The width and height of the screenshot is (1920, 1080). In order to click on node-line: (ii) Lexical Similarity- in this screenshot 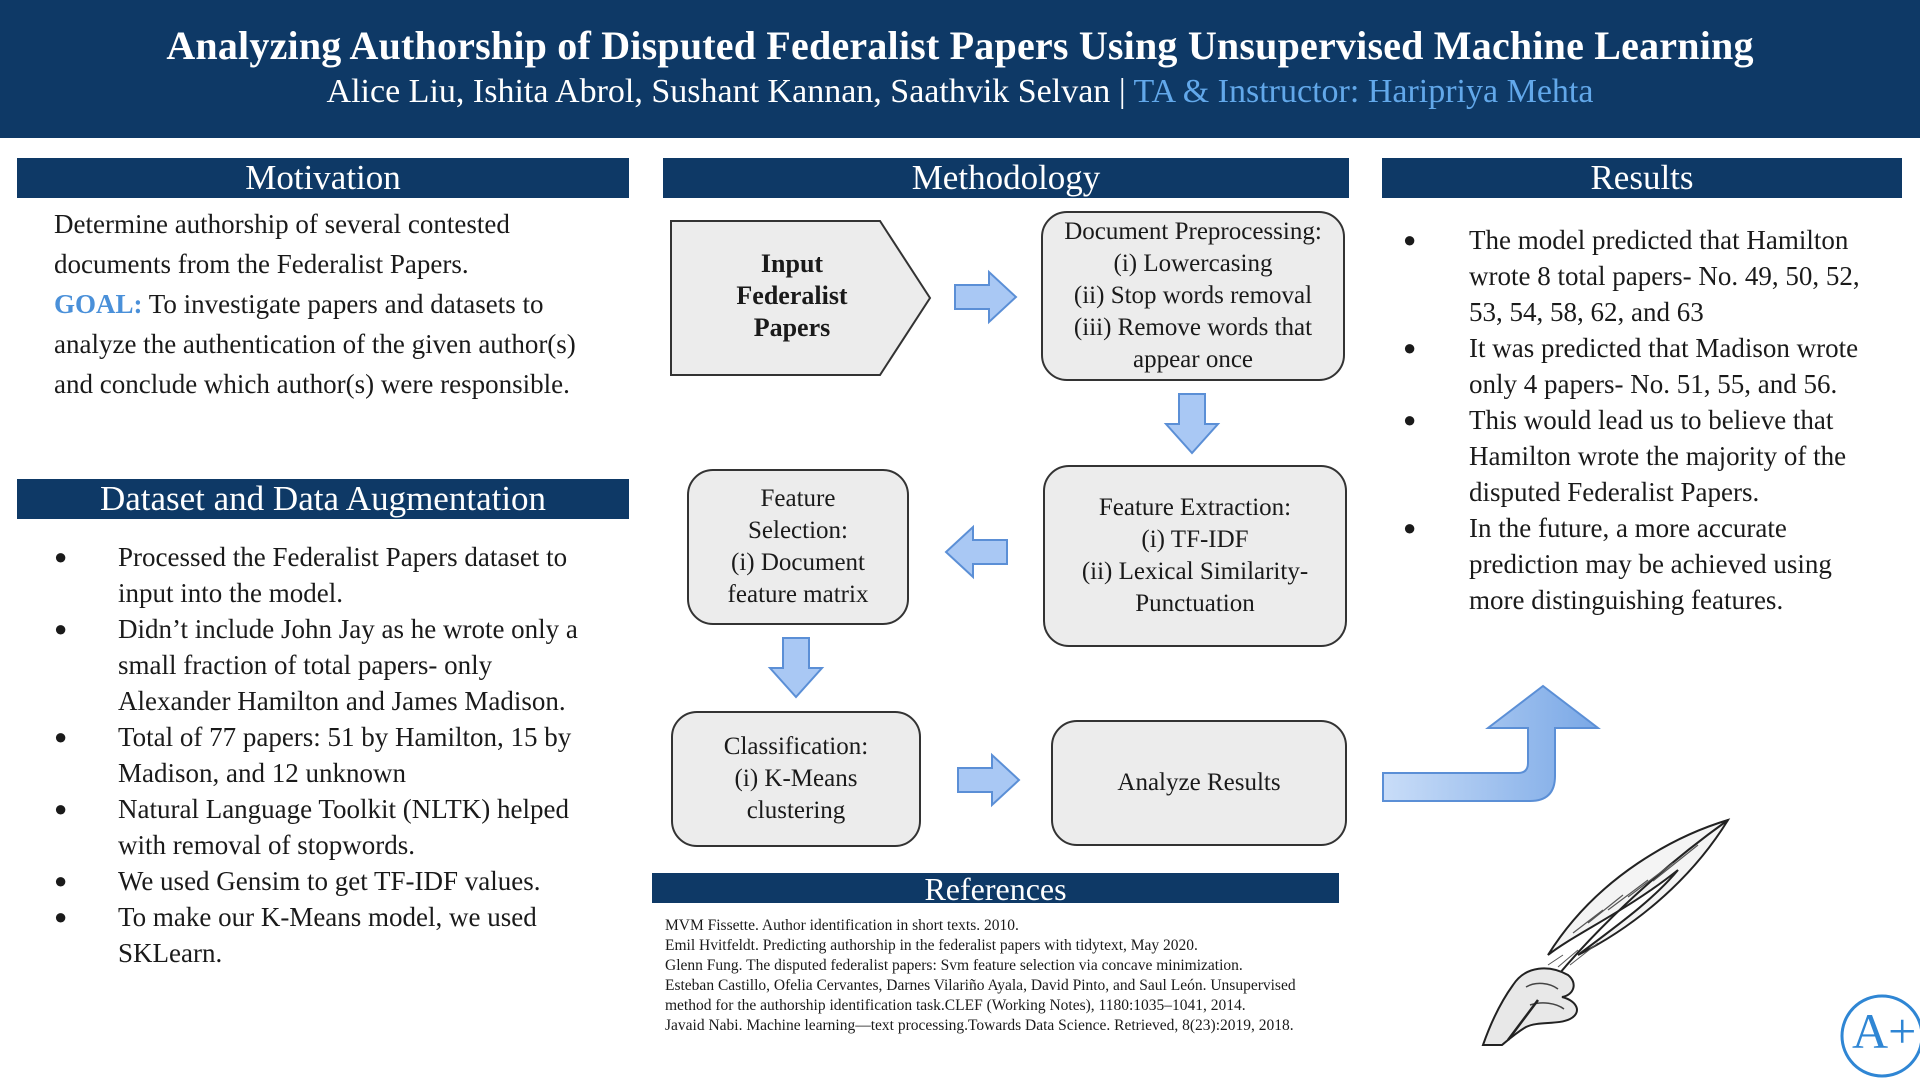, I will do `click(1195, 571)`.